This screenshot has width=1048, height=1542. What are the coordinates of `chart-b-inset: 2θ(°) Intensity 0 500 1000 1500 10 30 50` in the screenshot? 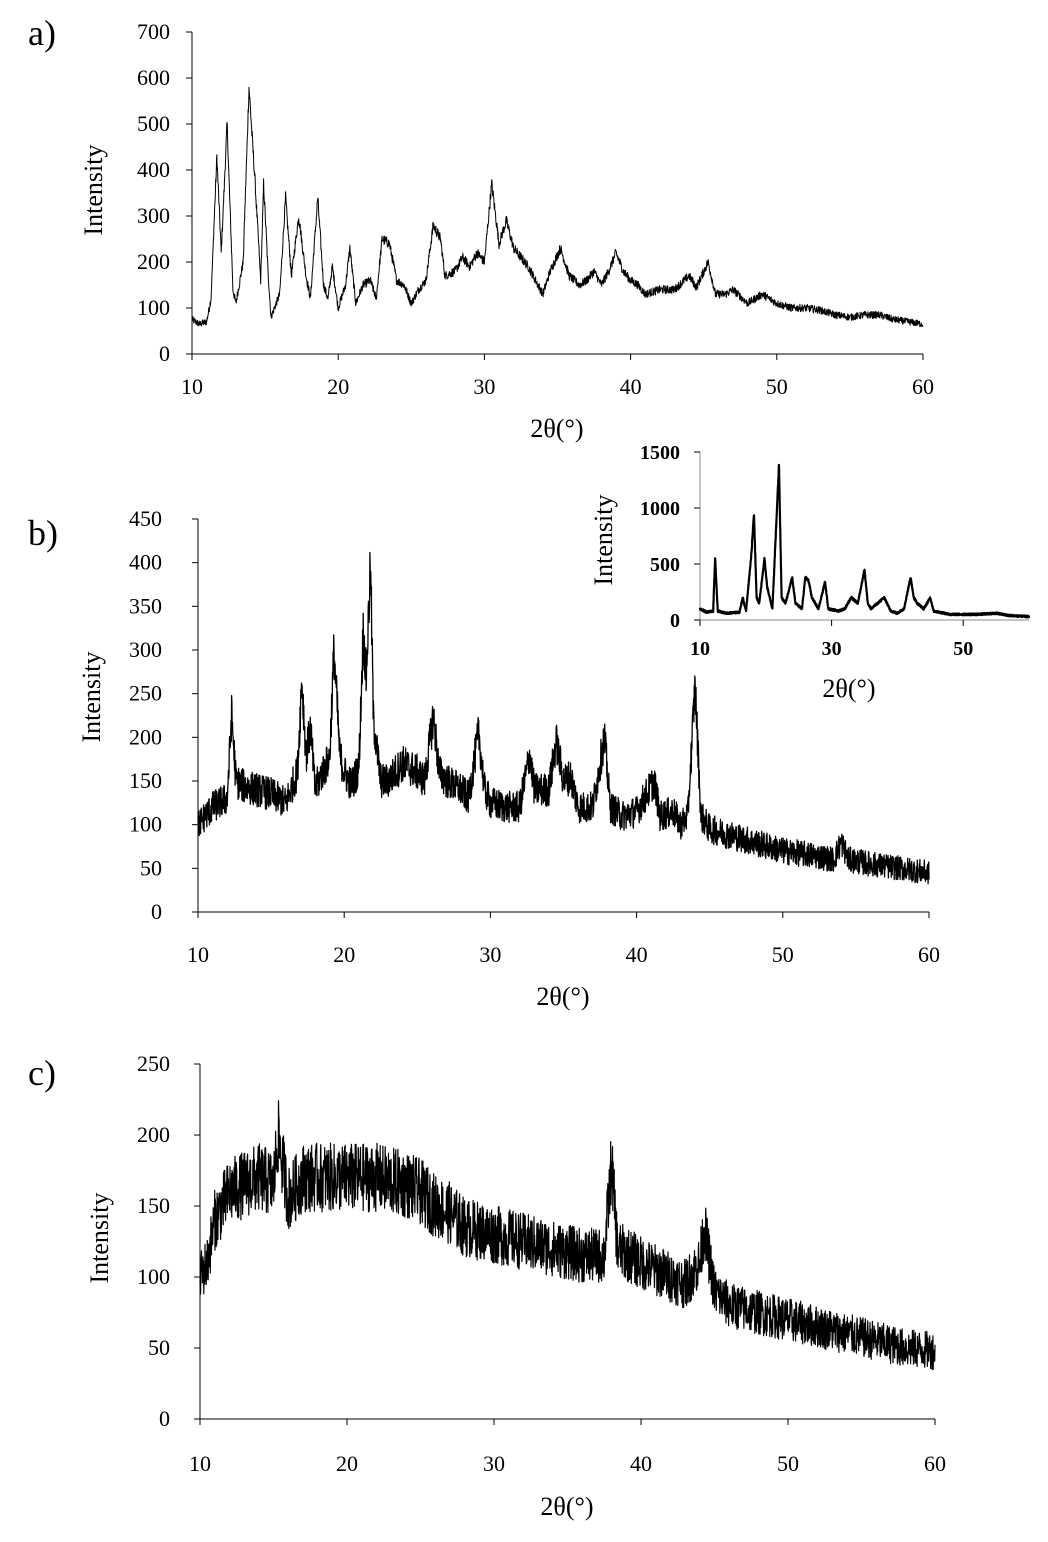 It's located at (810, 572).